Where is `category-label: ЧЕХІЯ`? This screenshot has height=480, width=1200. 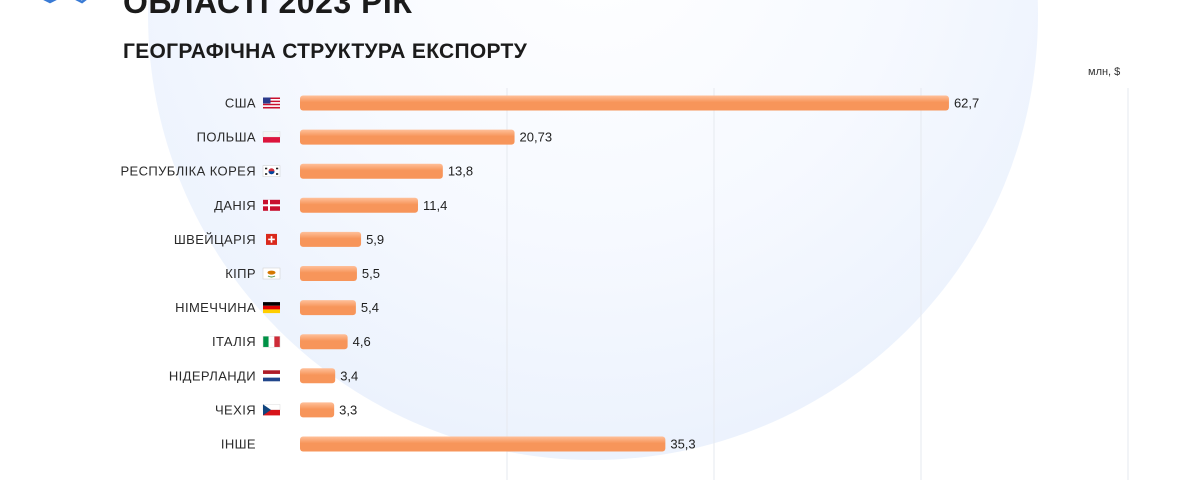 category-label: ЧЕХІЯ is located at coordinates (235, 409).